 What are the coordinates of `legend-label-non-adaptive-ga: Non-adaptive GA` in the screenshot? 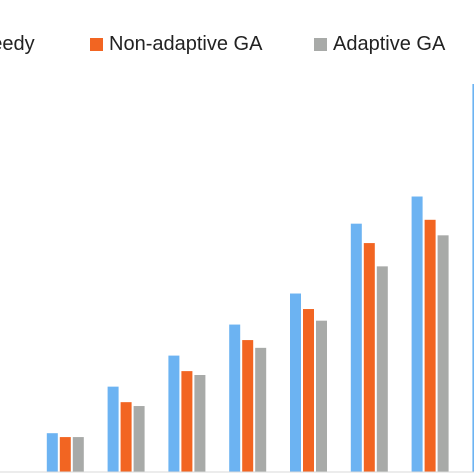 It's located at (186, 44).